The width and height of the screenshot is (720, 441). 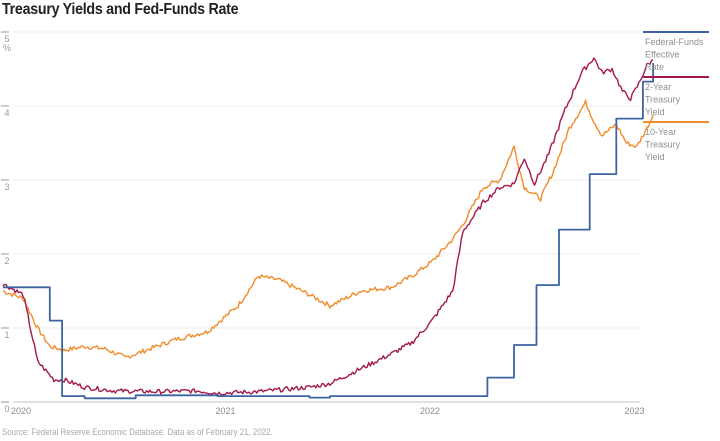 I want to click on legend-item: Federal-Funds Effective Rate, so click(x=676, y=51).